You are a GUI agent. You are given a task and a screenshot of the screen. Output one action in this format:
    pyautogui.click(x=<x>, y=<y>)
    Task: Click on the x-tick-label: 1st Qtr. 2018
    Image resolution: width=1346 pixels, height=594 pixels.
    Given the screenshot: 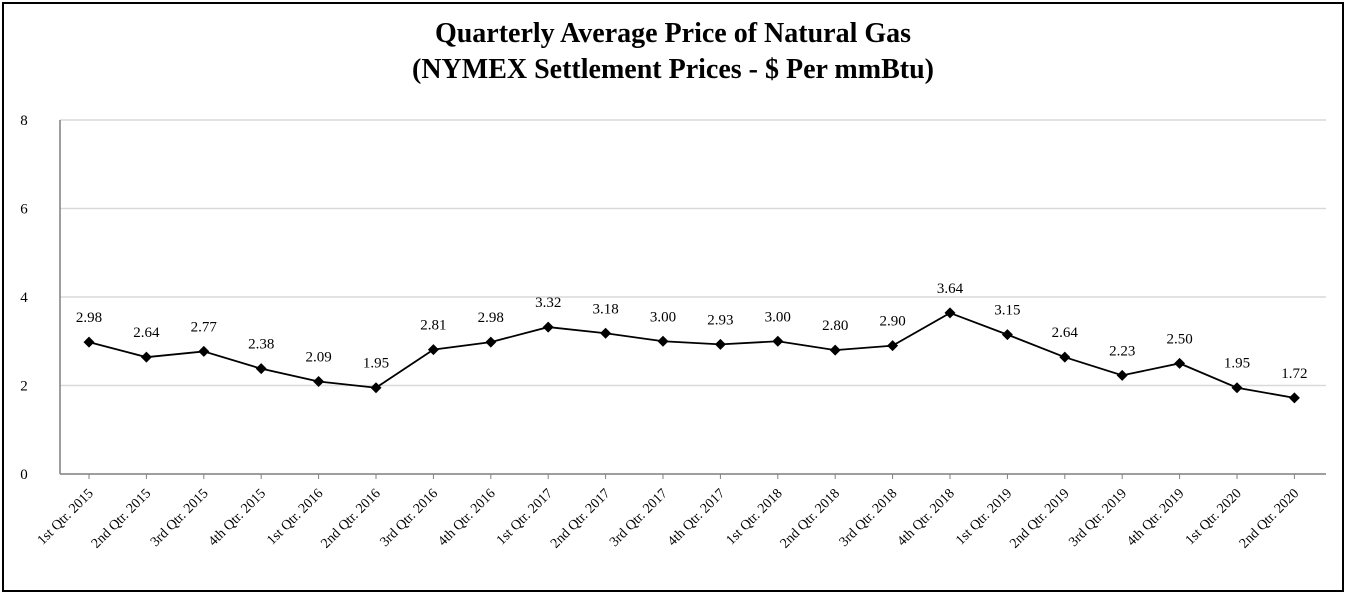 What is the action you would take?
    pyautogui.click(x=755, y=517)
    